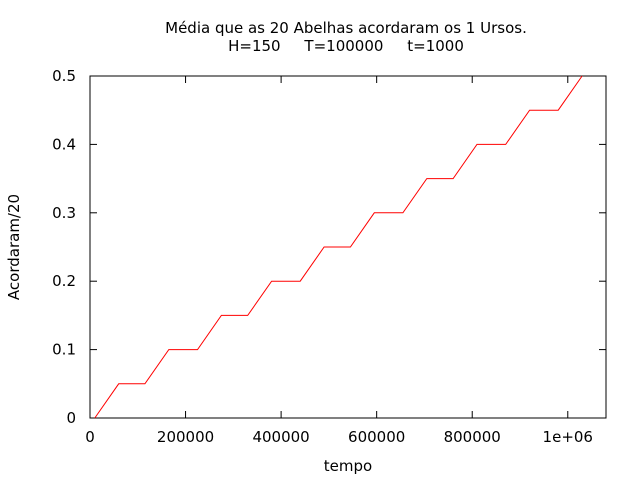 This screenshot has height=480, width=640. I want to click on chart-title-line2: H=150 T=100000 t=1000, so click(346, 46).